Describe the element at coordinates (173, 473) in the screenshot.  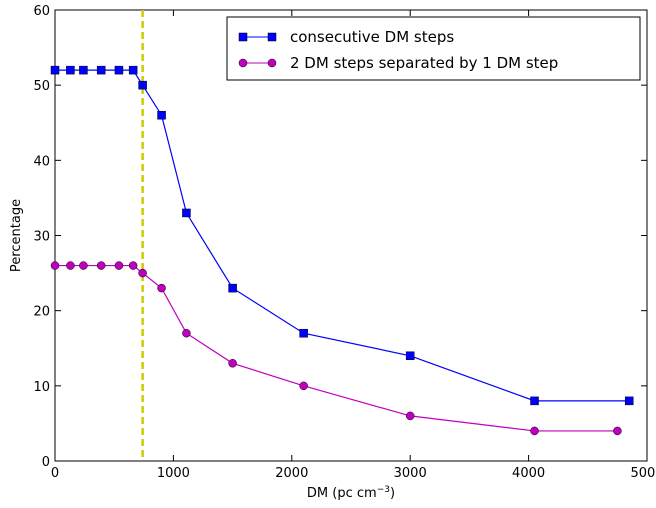
I see `x-tick-label: 1000` at that location.